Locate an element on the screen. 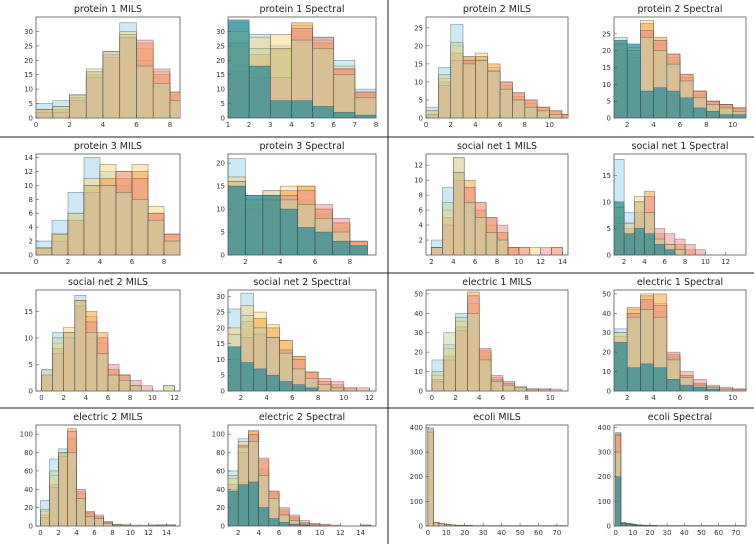 Image resolution: width=754 pixels, height=544 pixels. y-tick-label: 0 is located at coordinates (31, 256).